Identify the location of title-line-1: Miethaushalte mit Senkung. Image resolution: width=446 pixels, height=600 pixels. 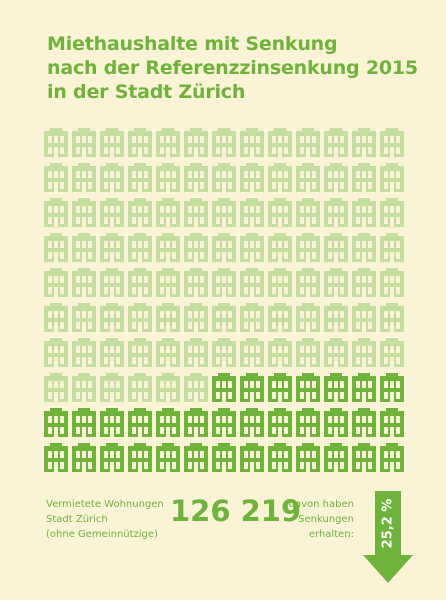
(192, 44).